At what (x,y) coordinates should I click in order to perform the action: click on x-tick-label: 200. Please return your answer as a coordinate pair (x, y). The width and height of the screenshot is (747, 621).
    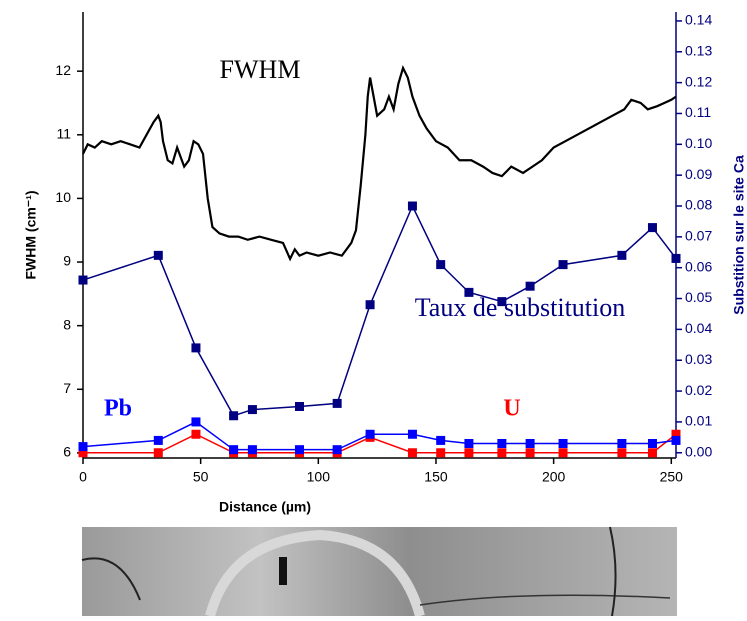
    Looking at the image, I should click on (554, 477).